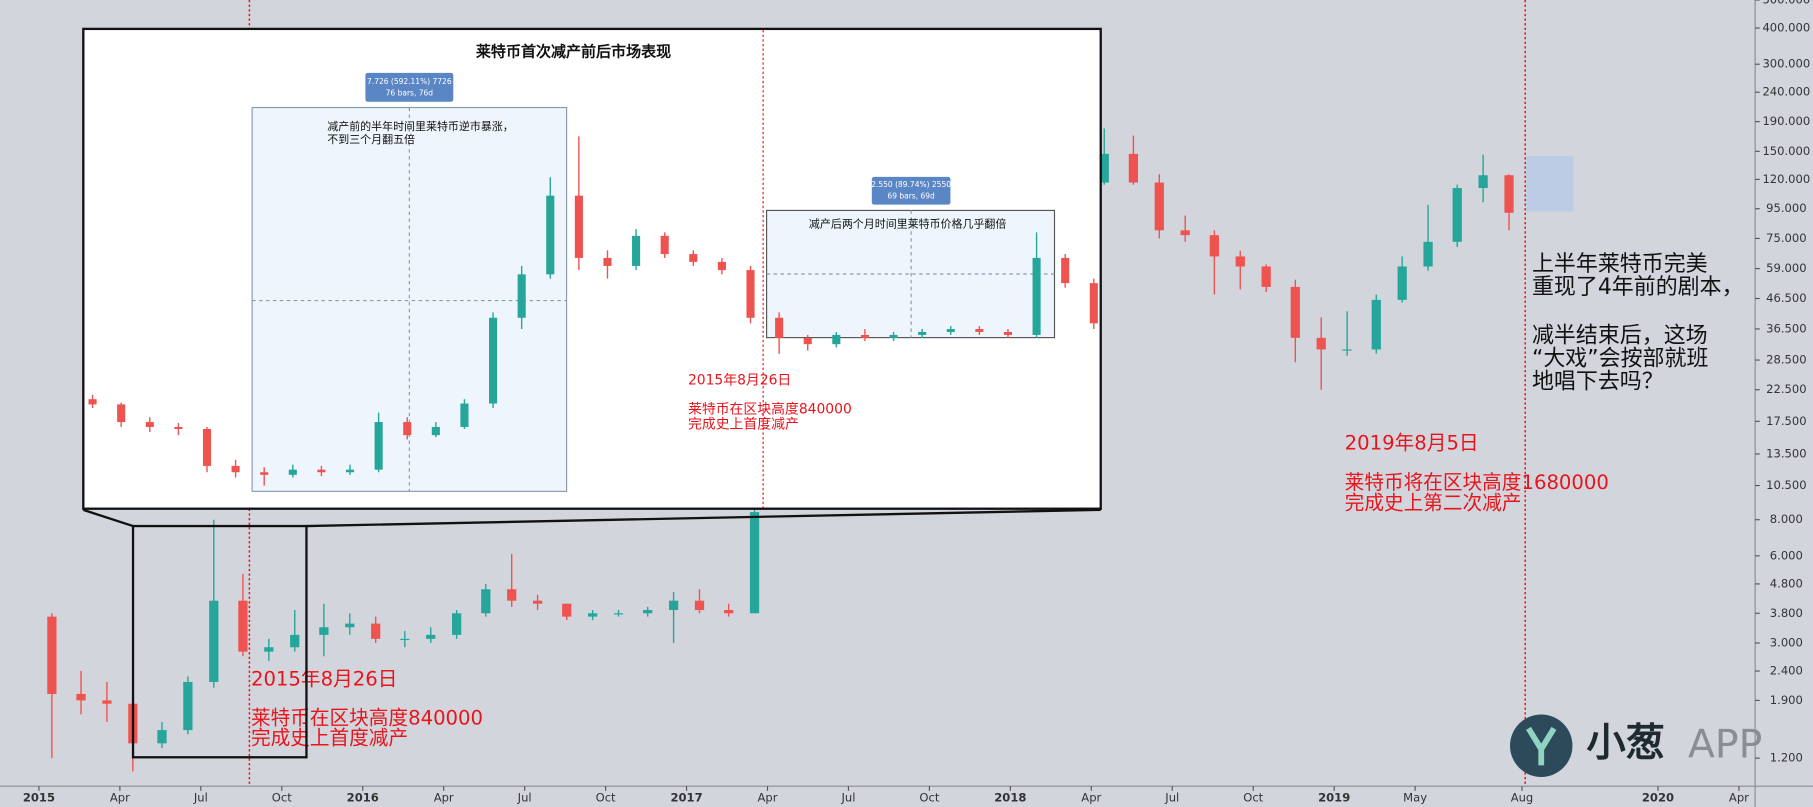 The width and height of the screenshot is (1813, 807). What do you see at coordinates (1334, 797) in the screenshot?
I see `x-tick-label: 2019` at bounding box center [1334, 797].